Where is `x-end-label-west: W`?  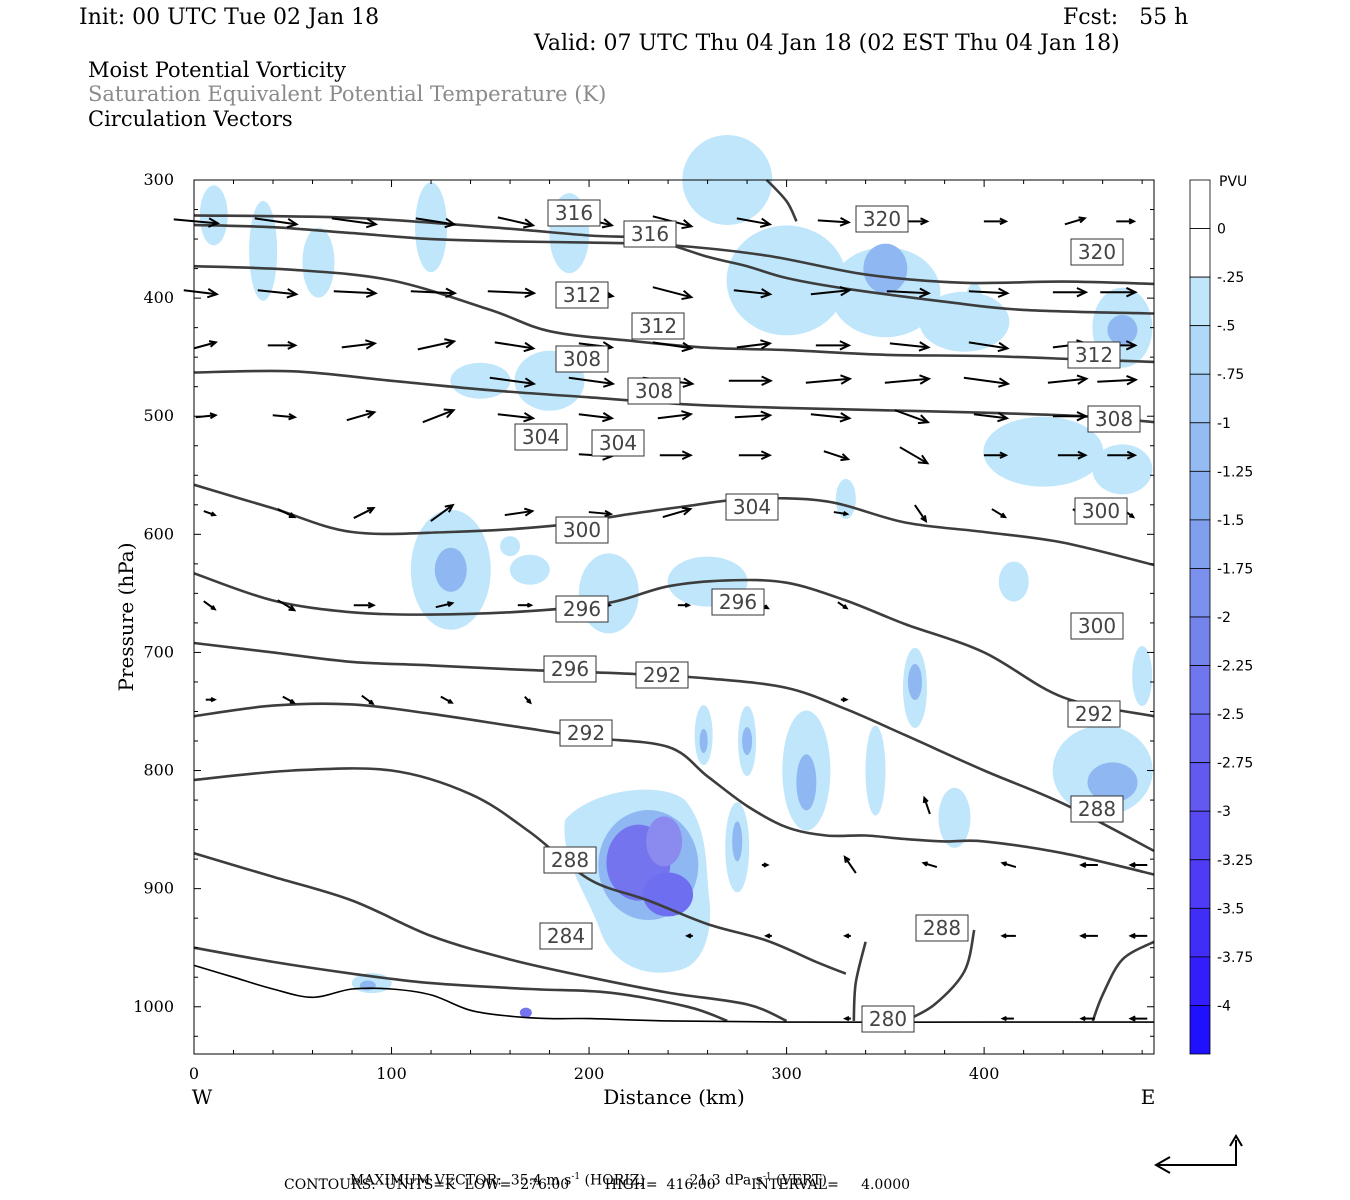 x-end-label-west: W is located at coordinates (202, 1097).